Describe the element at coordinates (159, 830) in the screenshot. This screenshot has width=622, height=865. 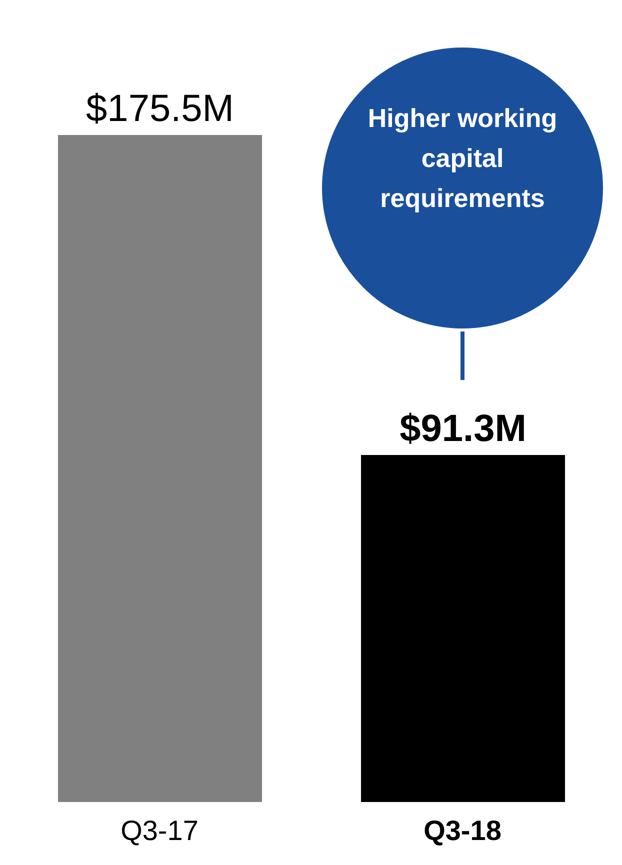
I see `x-tick-label: Q3-17` at that location.